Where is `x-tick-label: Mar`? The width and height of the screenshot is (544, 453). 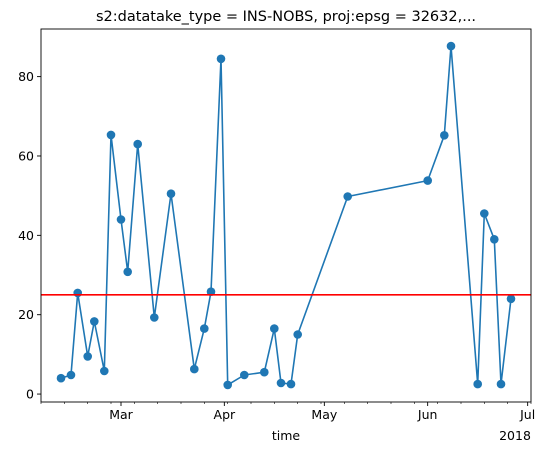 x-tick-label: Mar is located at coordinates (121, 414).